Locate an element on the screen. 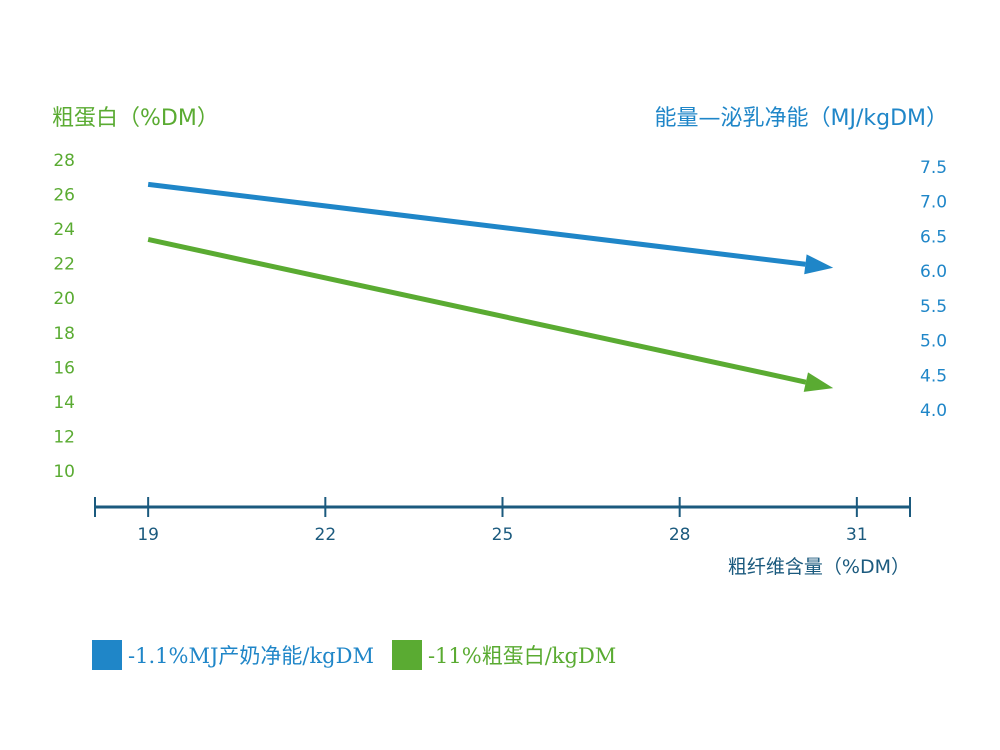 Image resolution: width=1000 pixels, height=750 pixels. left-tick-label-26: 26 is located at coordinates (64, 196).